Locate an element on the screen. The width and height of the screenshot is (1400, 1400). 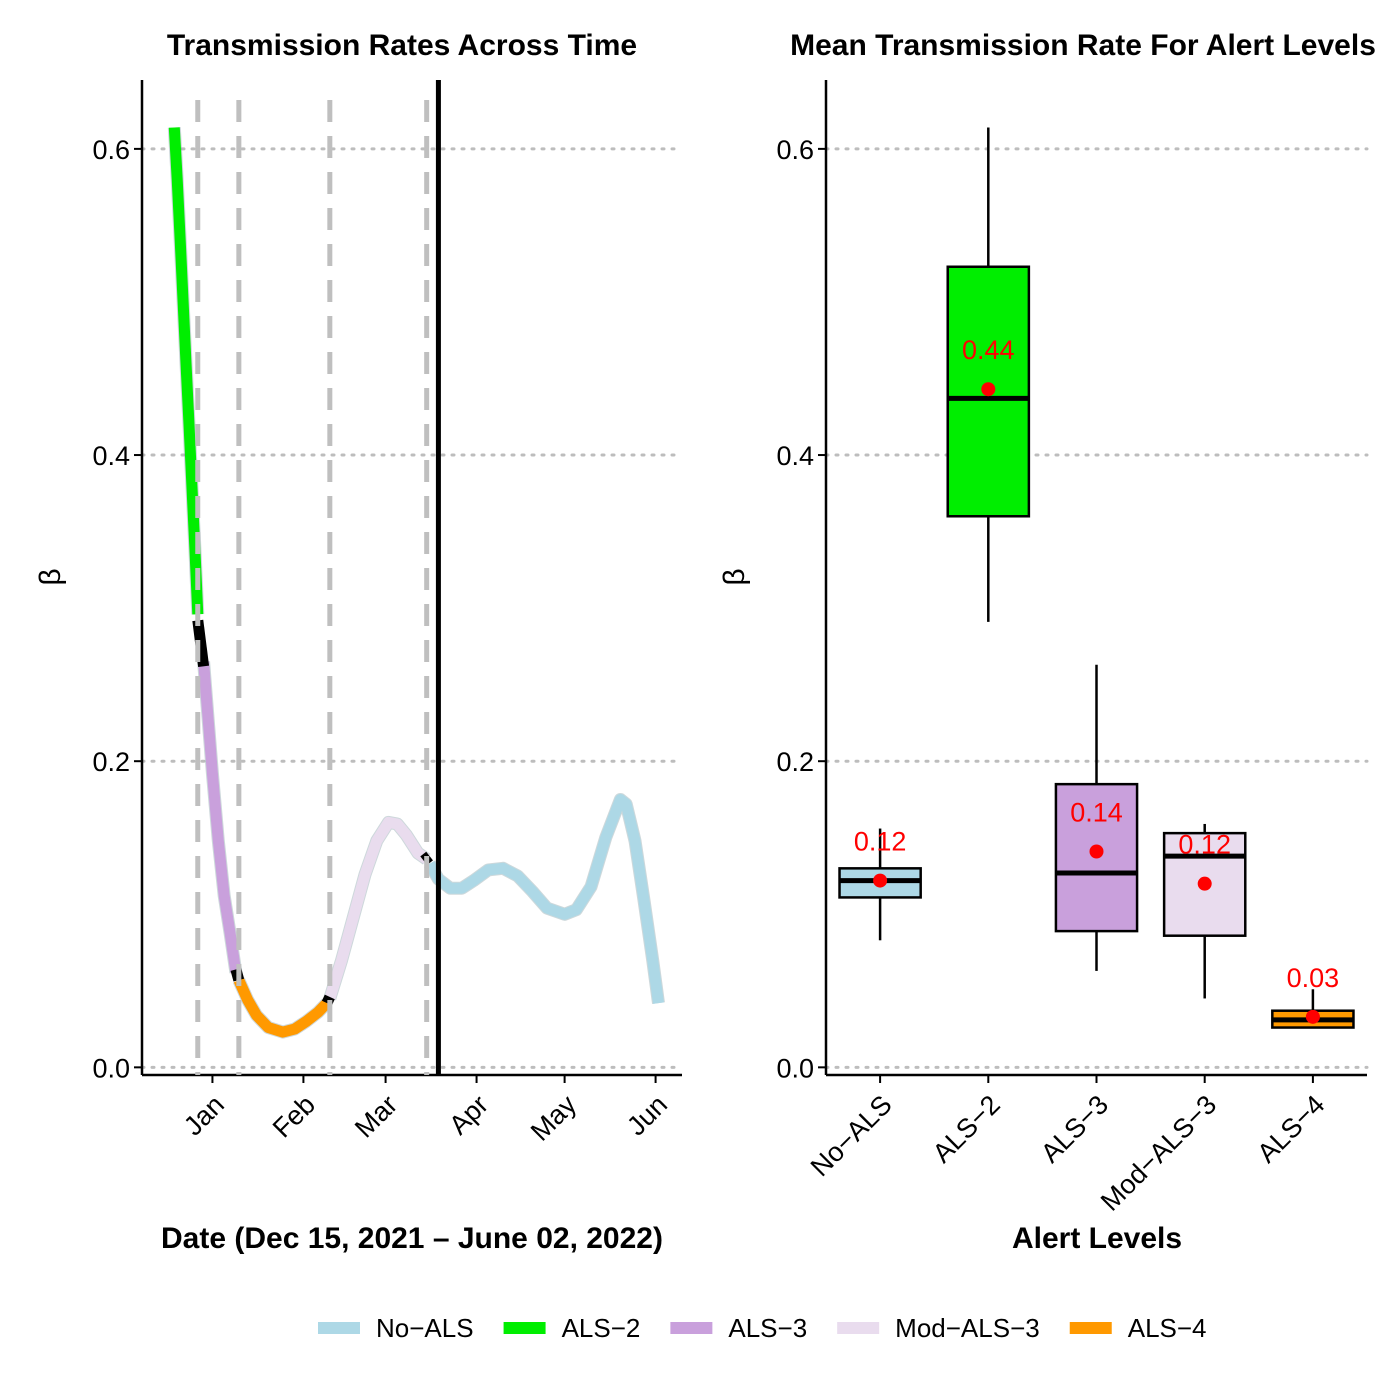
left-x-tick-label: Jan is located at coordinates (204, 1115).